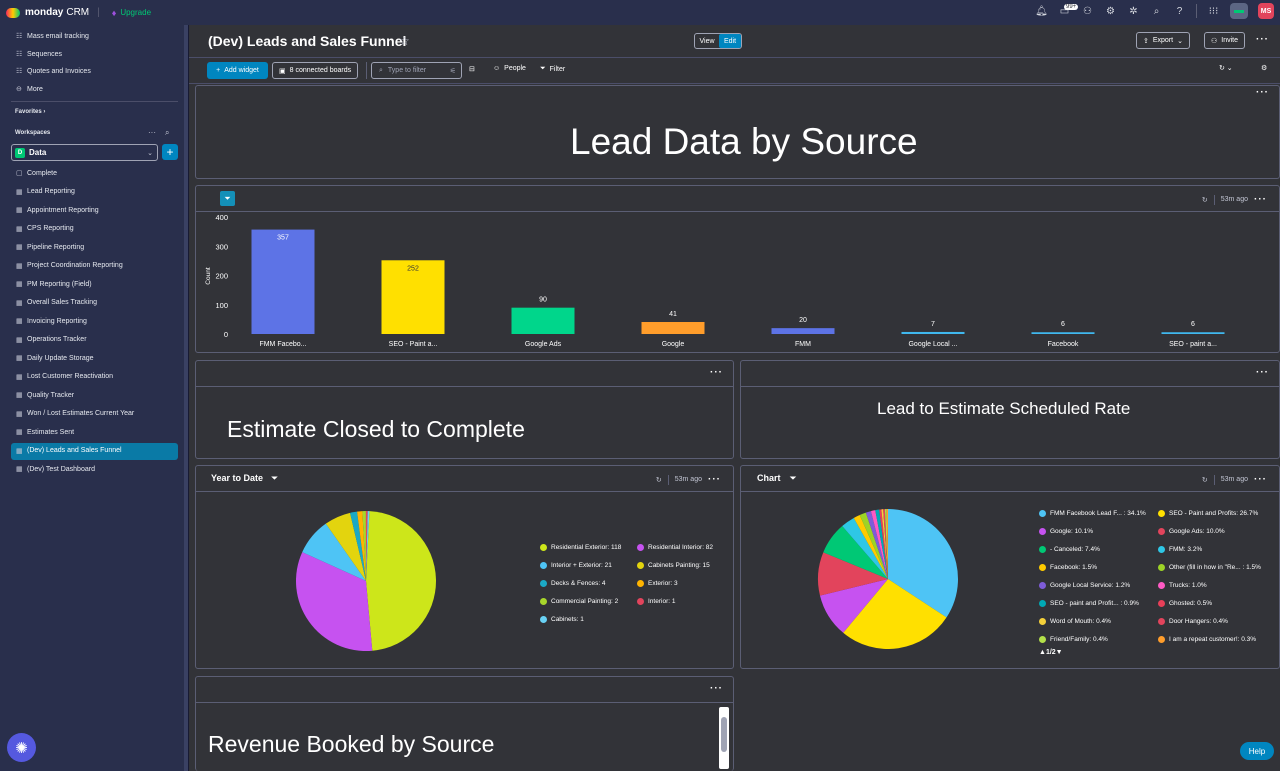 This screenshot has height=771, width=1280. What do you see at coordinates (36, 173) in the screenshot?
I see `sidebar-board-item: ▢ Complete` at bounding box center [36, 173].